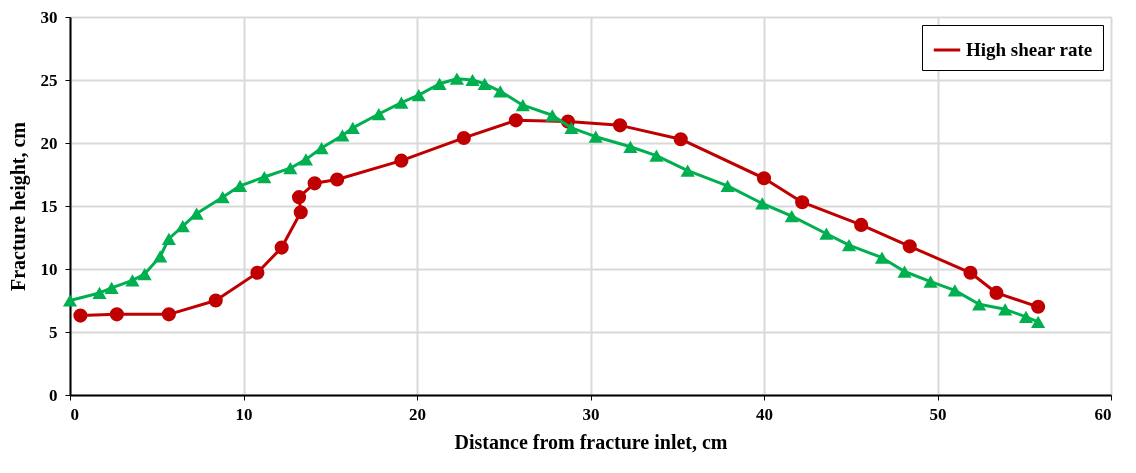 This screenshot has width=1136, height=473. Describe the element at coordinates (49, 206) in the screenshot. I see `y-tick-label: 15` at that location.